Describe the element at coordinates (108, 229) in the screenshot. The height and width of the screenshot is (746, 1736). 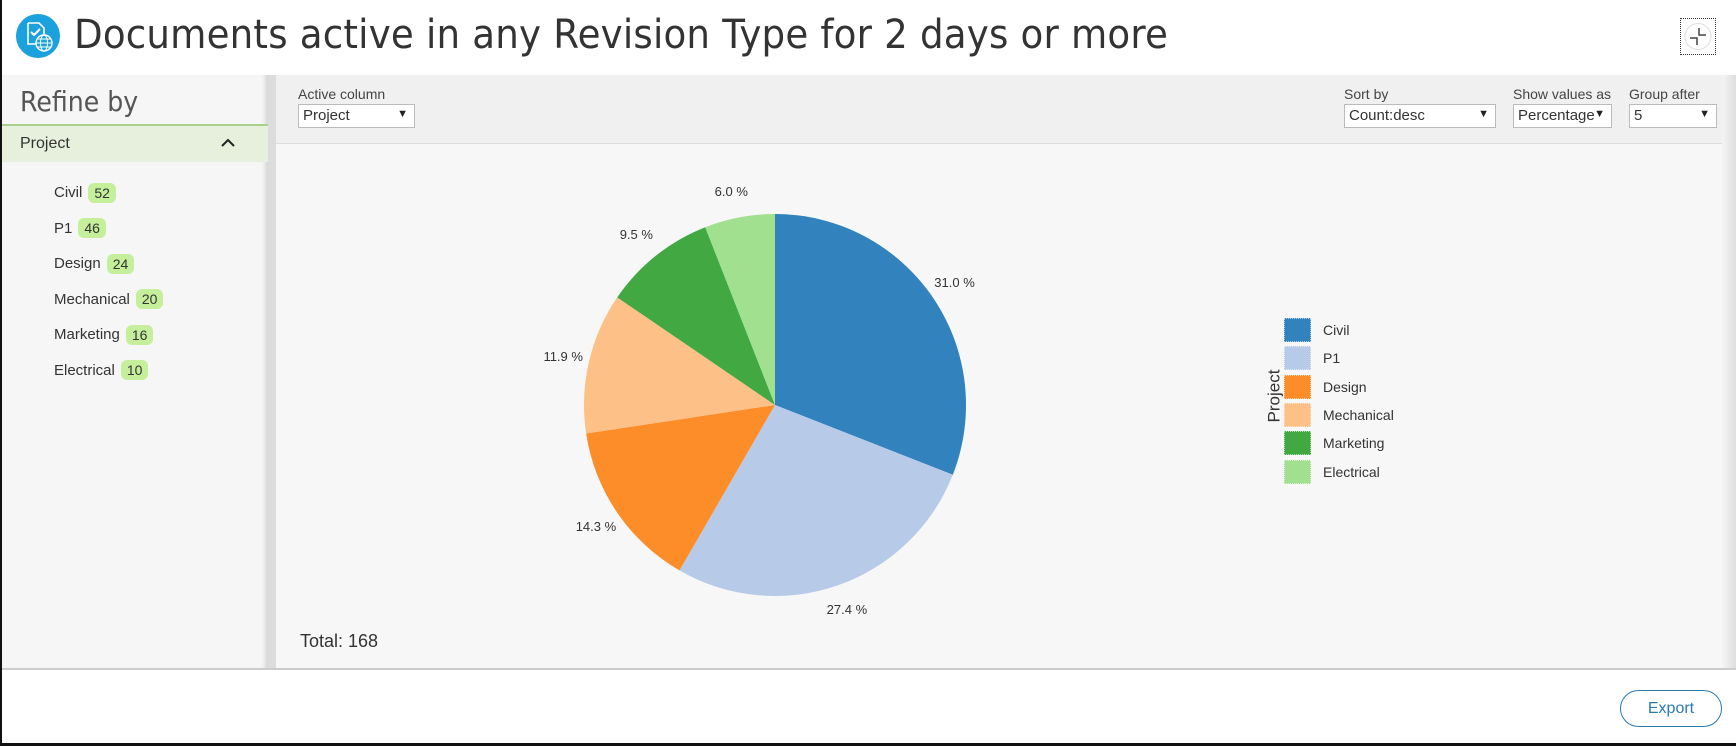
I see `facet-item-p1: P1 46` at that location.